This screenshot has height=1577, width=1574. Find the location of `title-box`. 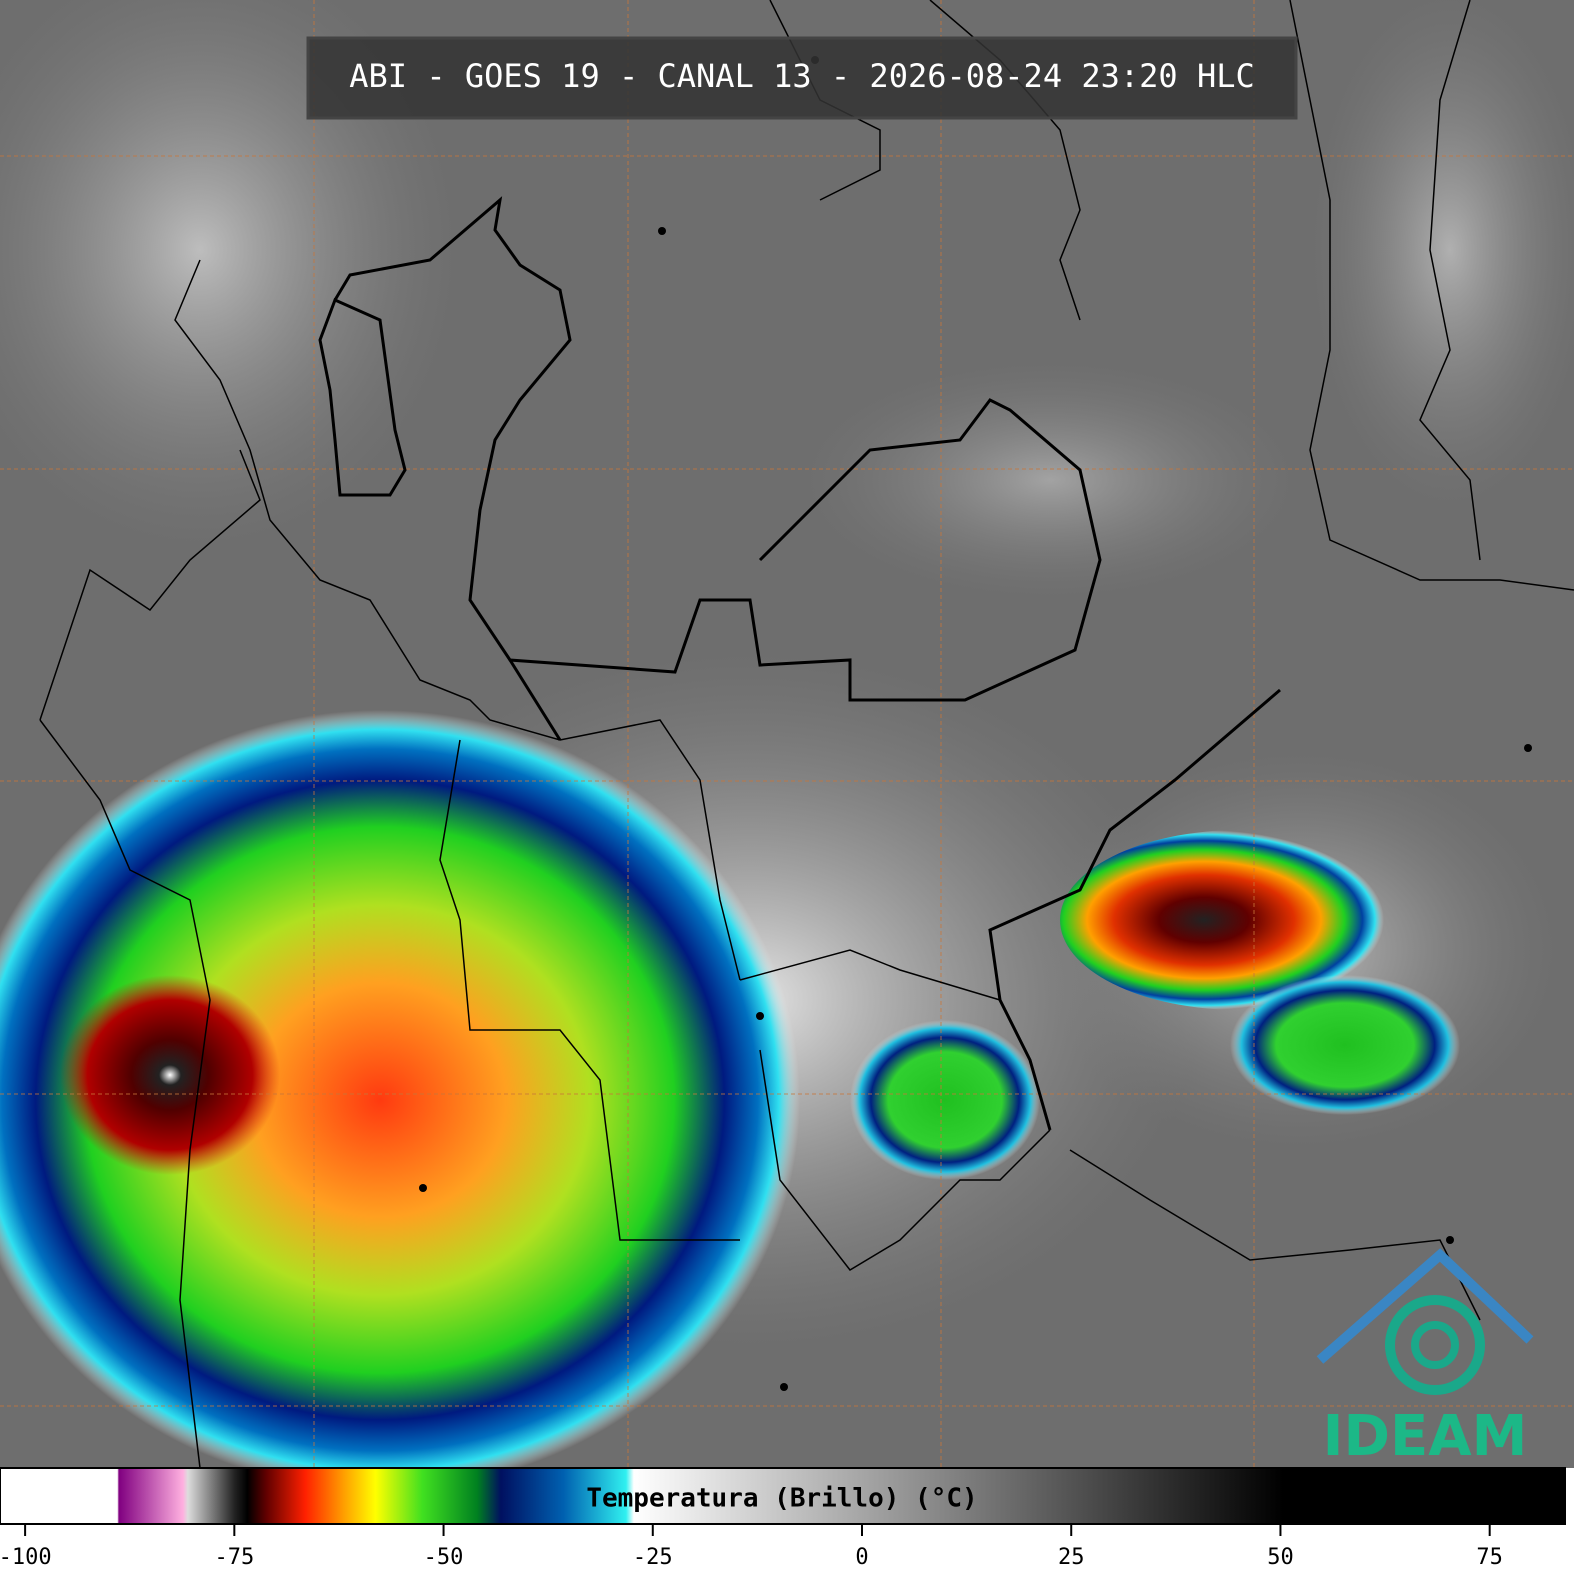

title-box is located at coordinates (802, 78).